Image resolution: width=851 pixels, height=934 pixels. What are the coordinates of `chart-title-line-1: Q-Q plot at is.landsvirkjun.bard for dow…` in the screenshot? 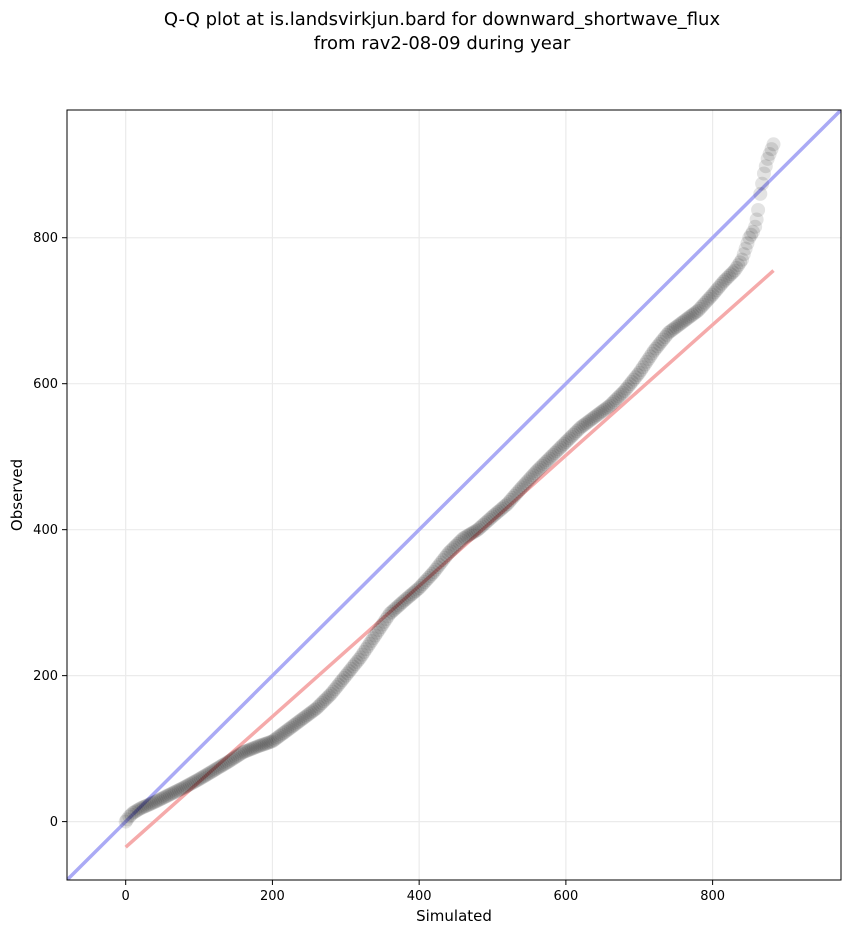 It's located at (442, 19).